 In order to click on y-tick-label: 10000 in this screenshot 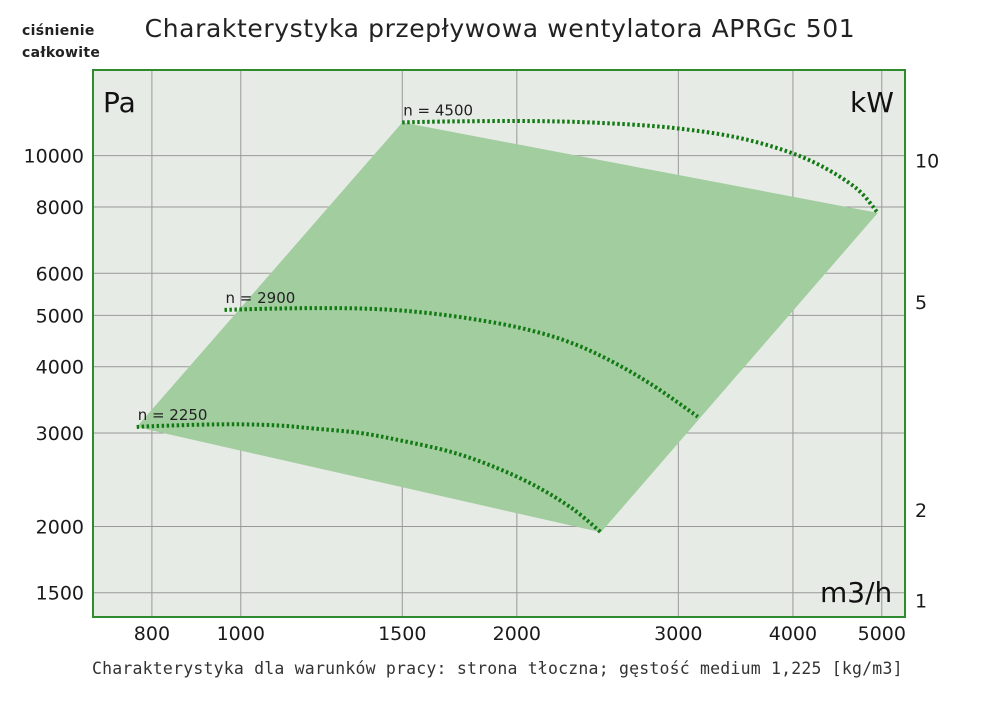, I will do `click(54, 157)`.